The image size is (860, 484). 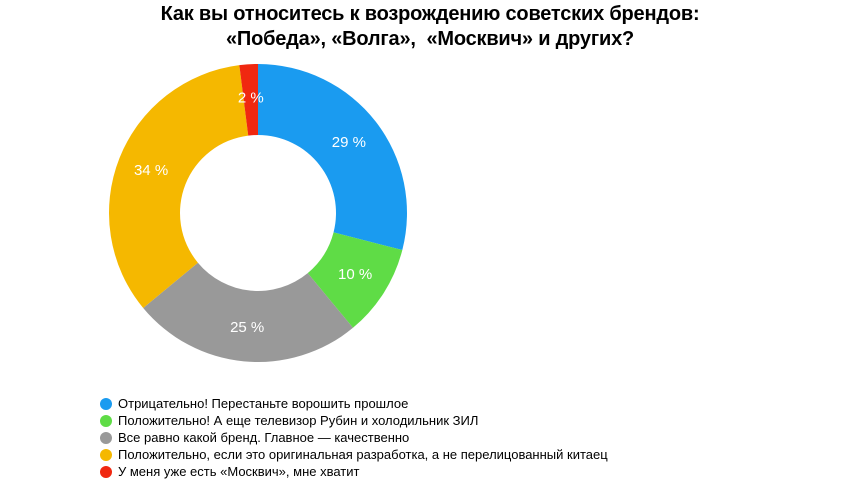 I want to click on slice-label-3: 34 %, so click(x=151, y=170).